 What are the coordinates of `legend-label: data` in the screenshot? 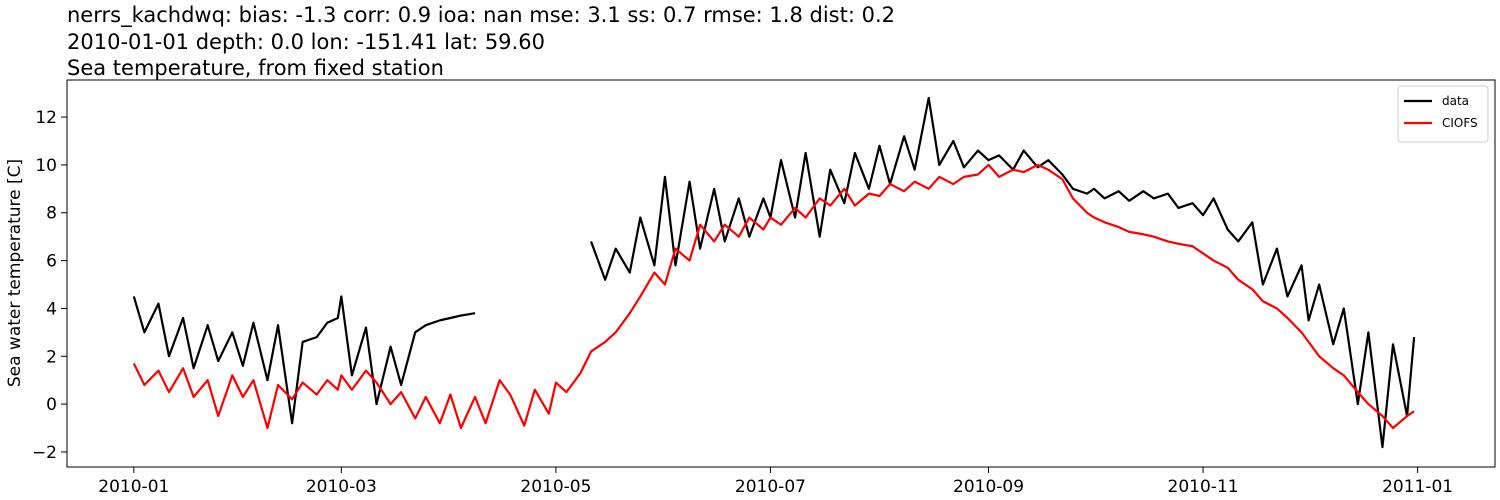 It's located at (1455, 101).